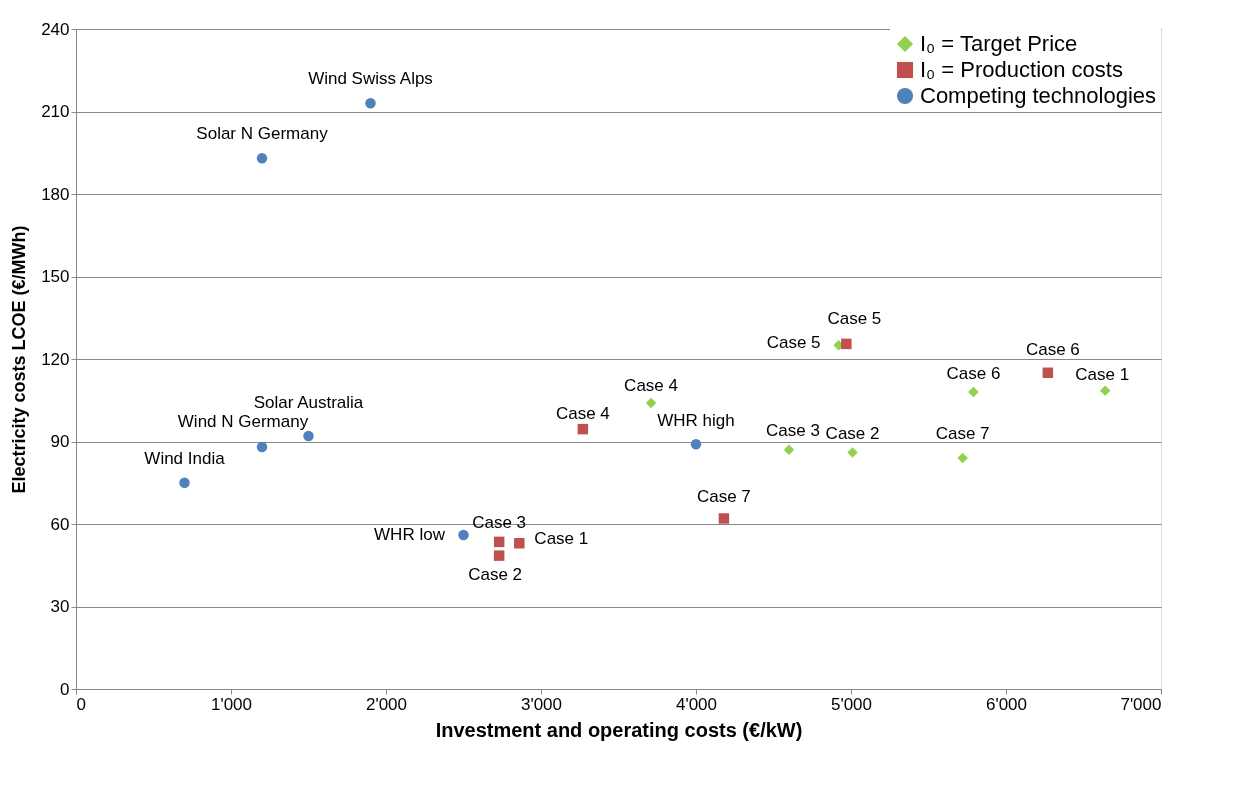 The width and height of the screenshot is (1253, 805). I want to click on y-tick-label: 30, so click(60, 606).